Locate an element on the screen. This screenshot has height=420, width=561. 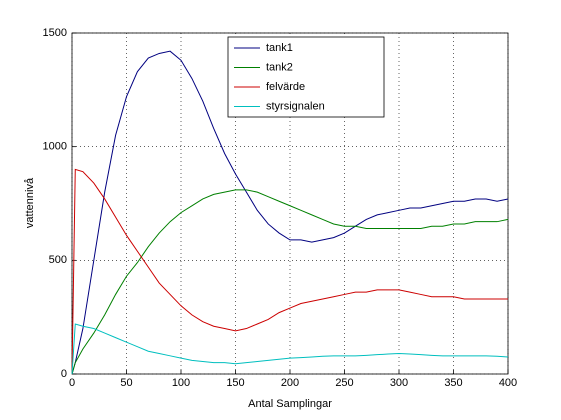
y-tick-label: 1000 is located at coordinates (55, 147).